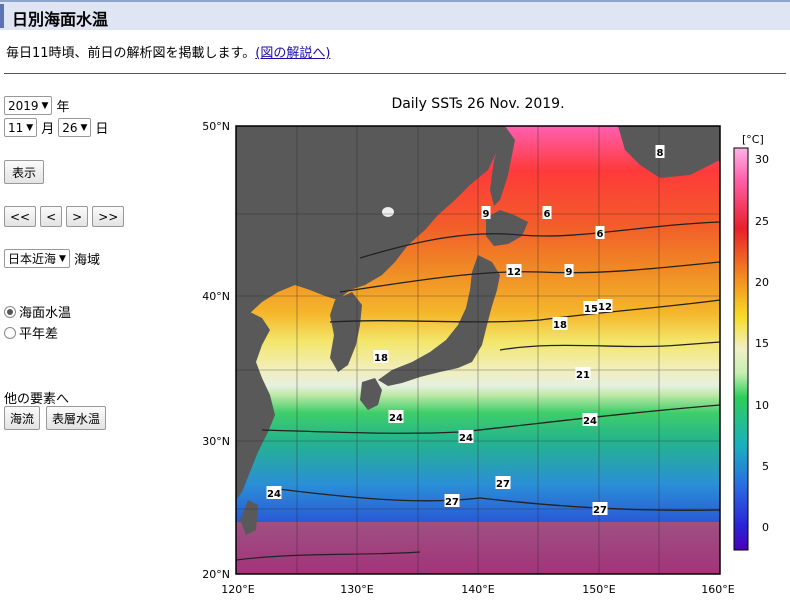 The image size is (790, 611). What do you see at coordinates (108, 216) in the screenshot?
I see `last-button: >>` at bounding box center [108, 216].